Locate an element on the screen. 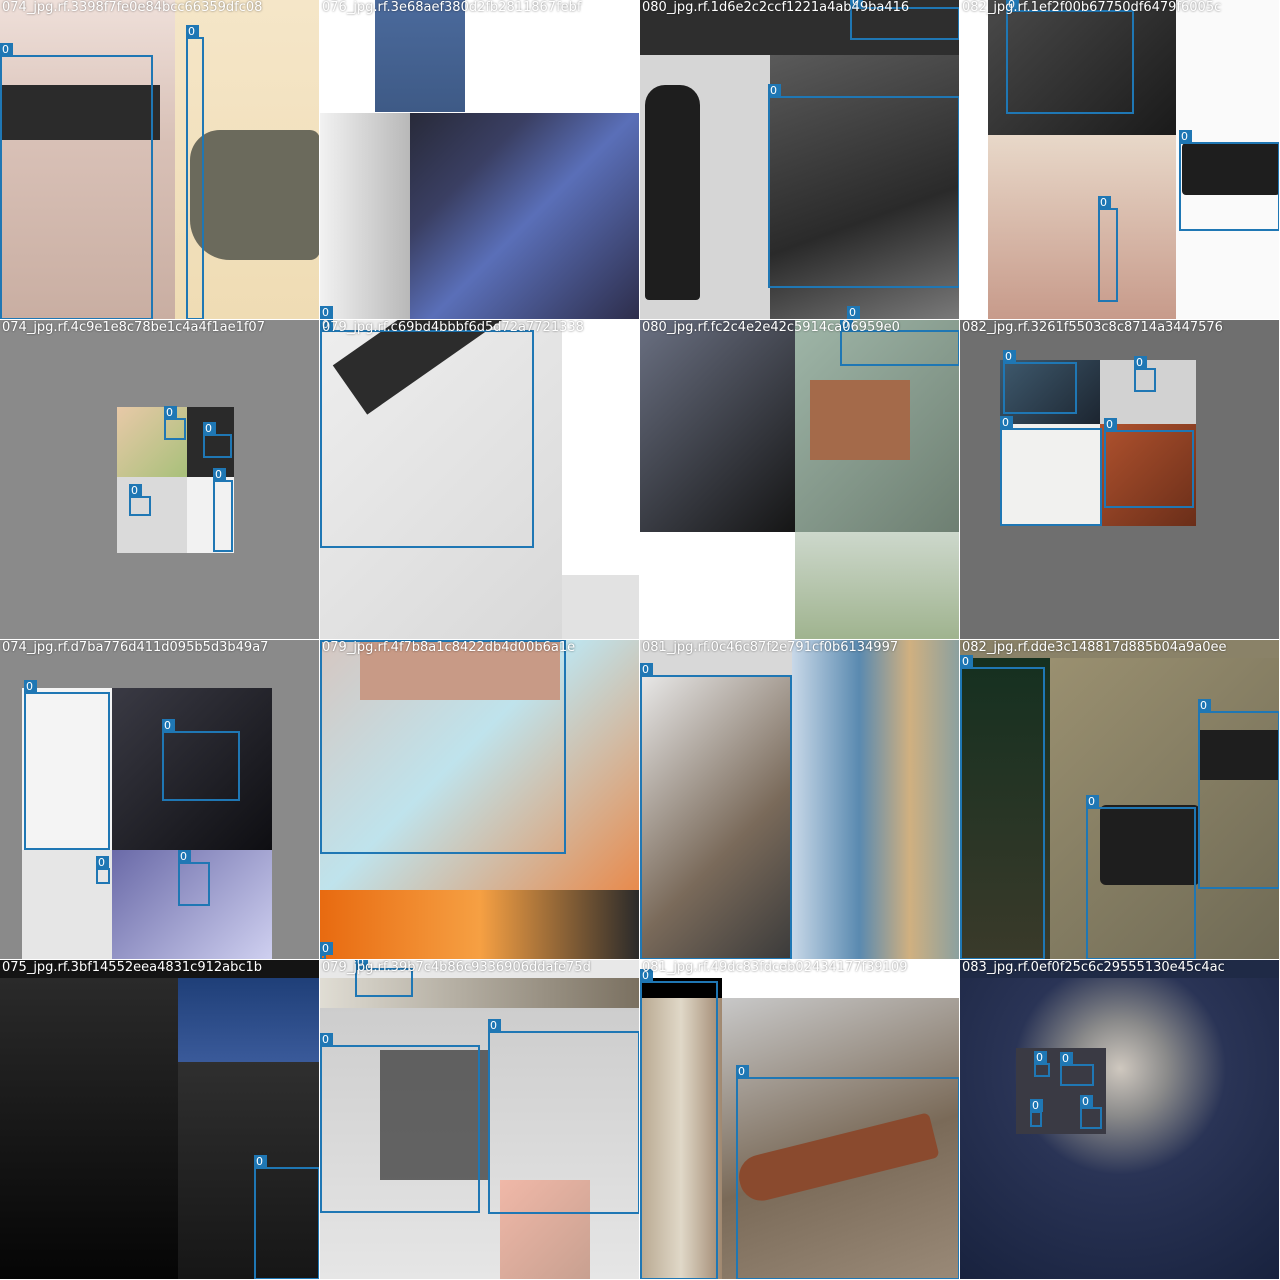 This screenshot has width=1280, height=1280. tile-filename: 080_jpg.rf.1d6e2c2ccf1221a4ab49ba416 is located at coordinates (776, 7).